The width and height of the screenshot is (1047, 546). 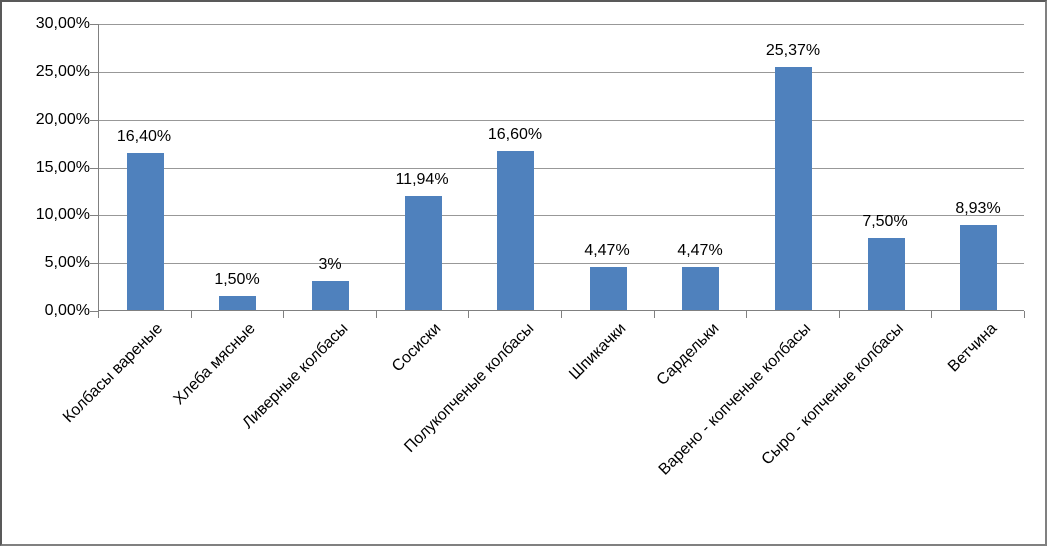 What do you see at coordinates (885, 221) in the screenshot?
I see `bar-value-label: 7,50%` at bounding box center [885, 221].